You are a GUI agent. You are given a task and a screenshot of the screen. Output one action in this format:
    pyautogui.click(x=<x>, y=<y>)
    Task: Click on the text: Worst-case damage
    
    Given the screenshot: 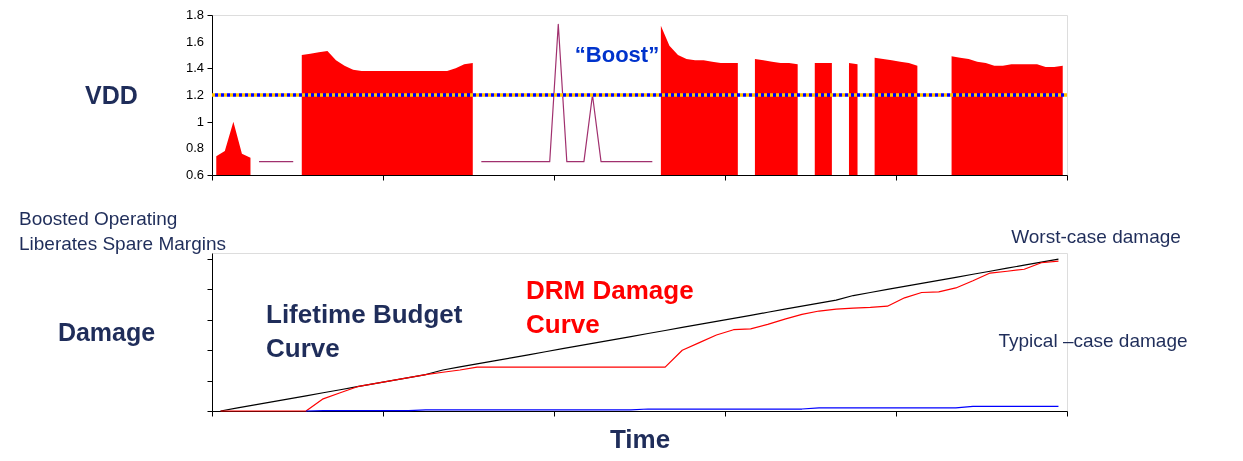 What is the action you would take?
    pyautogui.click(x=1096, y=236)
    